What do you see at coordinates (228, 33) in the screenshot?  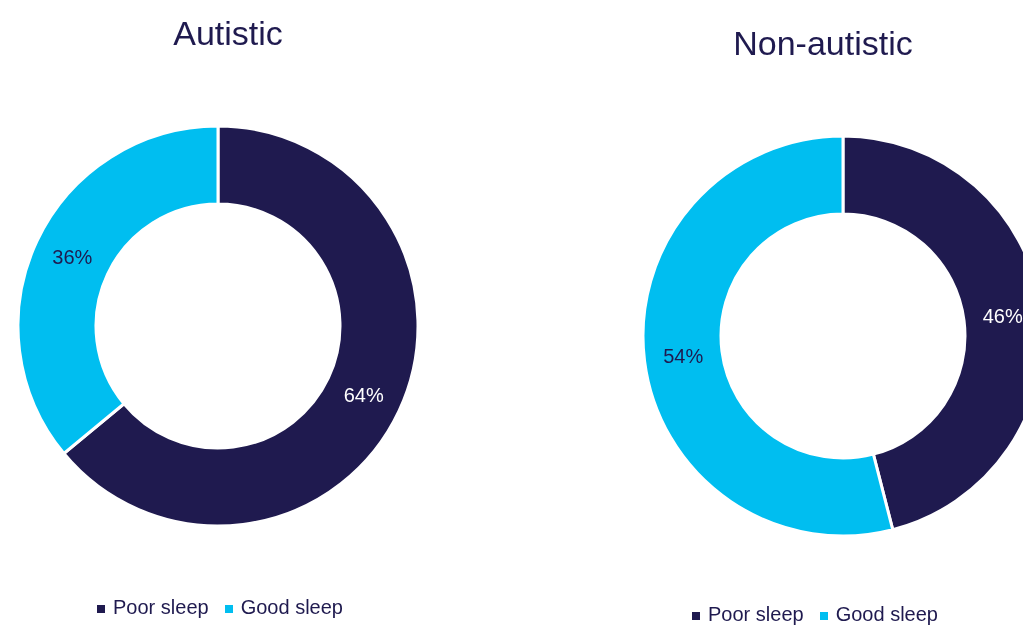 I see `chart-title: Autistic` at bounding box center [228, 33].